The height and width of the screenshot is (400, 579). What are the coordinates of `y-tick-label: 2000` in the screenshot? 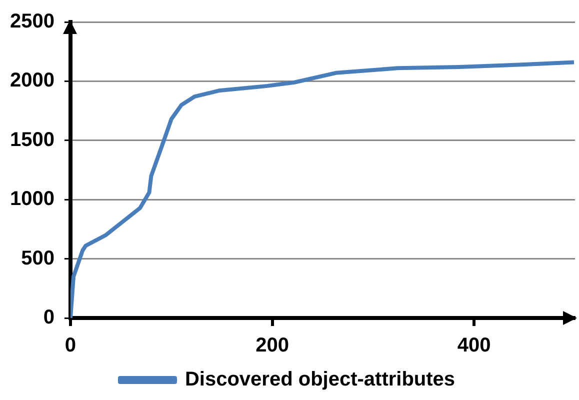 It's located at (32, 81).